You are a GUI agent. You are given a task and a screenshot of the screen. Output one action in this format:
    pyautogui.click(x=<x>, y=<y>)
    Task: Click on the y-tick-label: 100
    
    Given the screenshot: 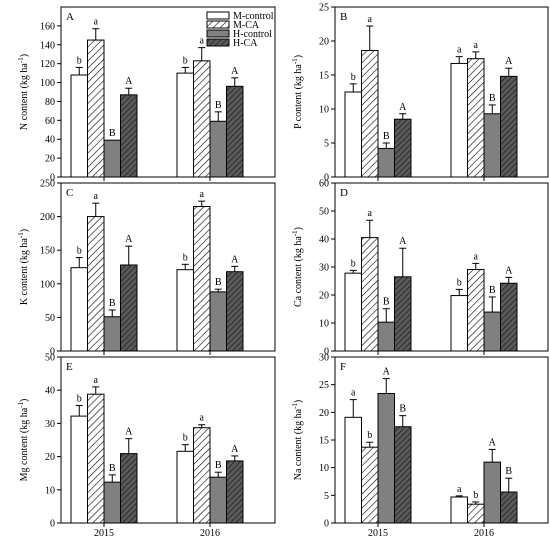 What is the action you would take?
    pyautogui.click(x=47, y=83)
    